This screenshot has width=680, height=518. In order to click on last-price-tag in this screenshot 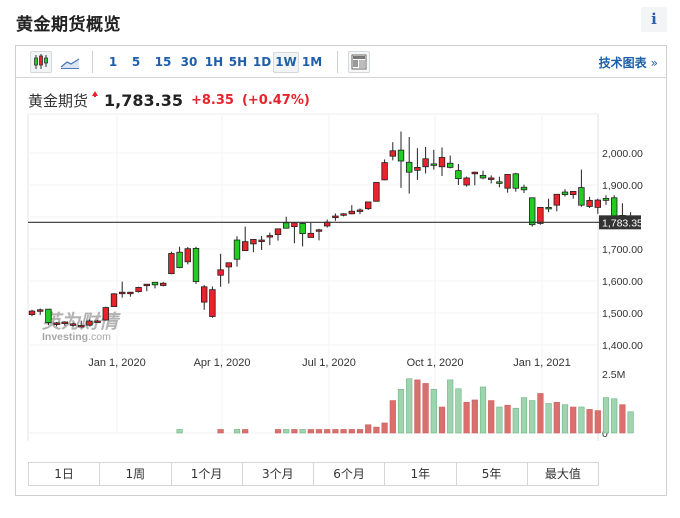, I will do `click(620, 222)`.